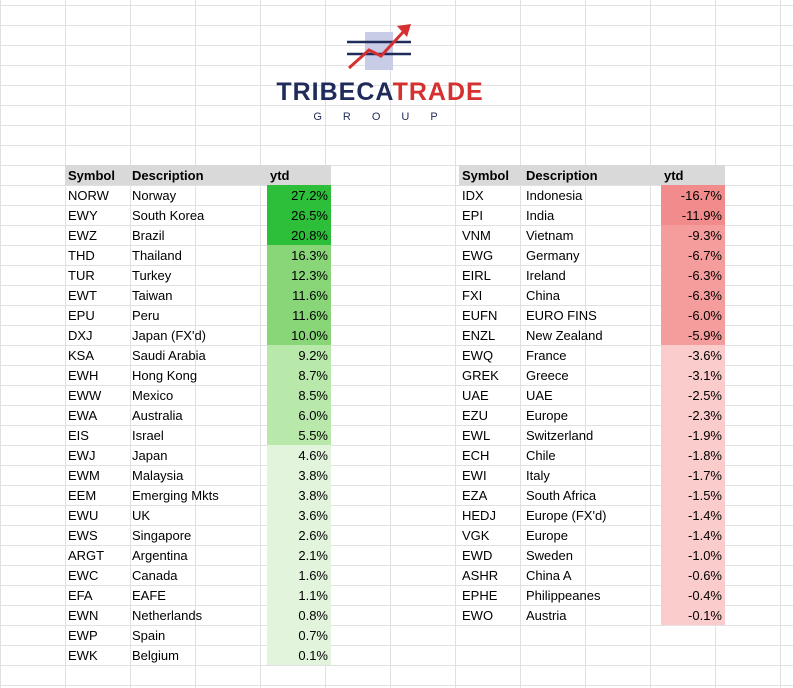 The image size is (793, 688). What do you see at coordinates (566, 515) in the screenshot?
I see `cell-description: Europe (FX'd)` at bounding box center [566, 515].